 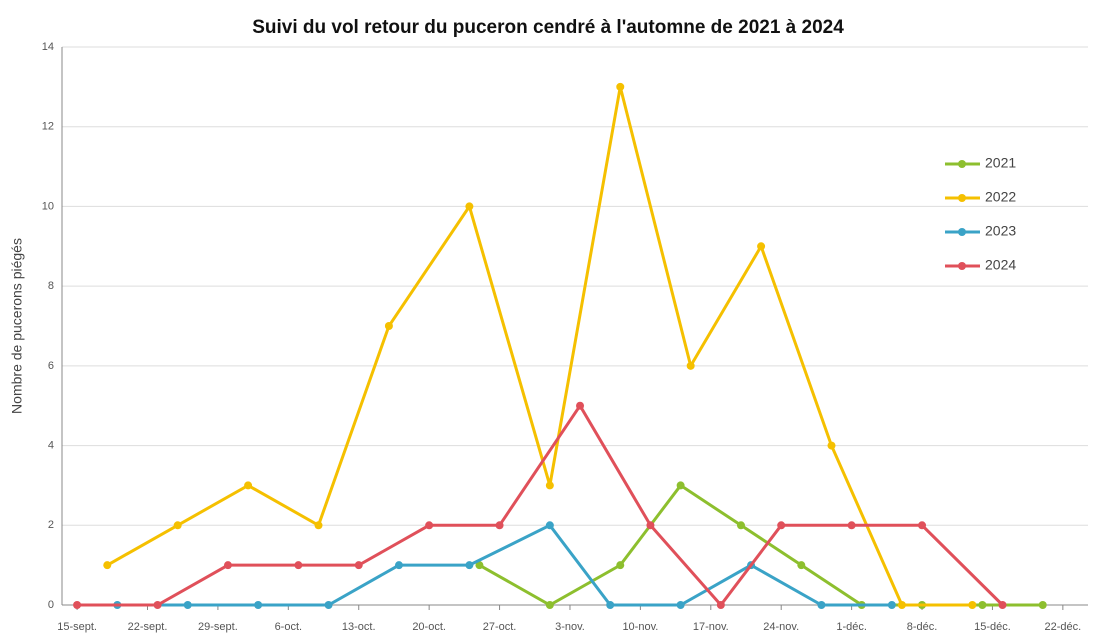 I want to click on y-tick-label: 10, so click(x=48, y=206).